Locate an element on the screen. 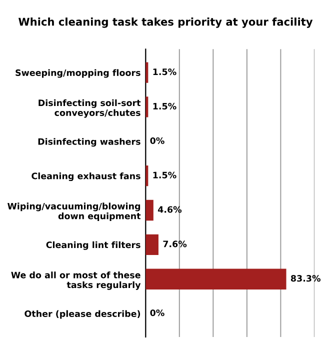 This screenshot has height=351, width=331. y-tick-label: Sweeping/mopping floors is located at coordinates (78, 73).